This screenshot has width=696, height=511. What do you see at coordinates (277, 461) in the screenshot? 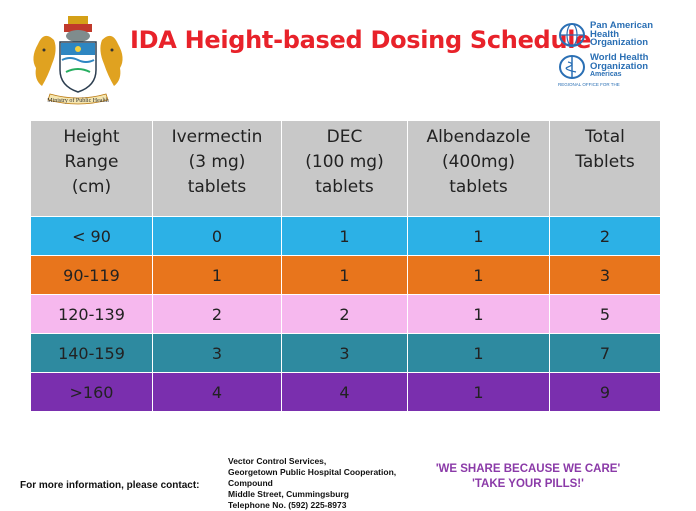
I see `address-line: Vector Control Services,` at bounding box center [277, 461].